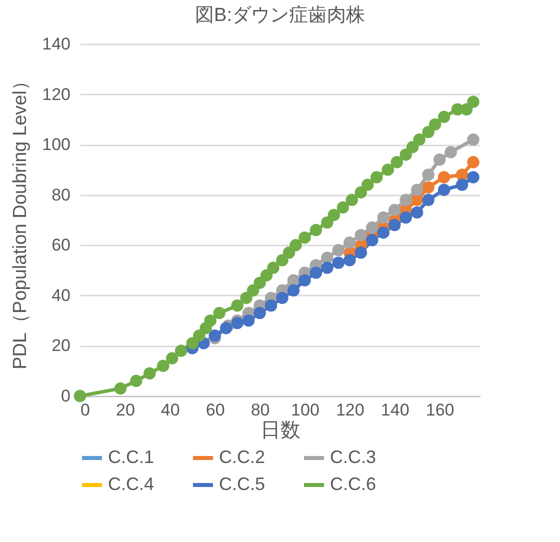 The height and width of the screenshot is (542, 560). Describe the element at coordinates (61, 346) in the screenshot. I see `y-tick-label: 20` at that location.